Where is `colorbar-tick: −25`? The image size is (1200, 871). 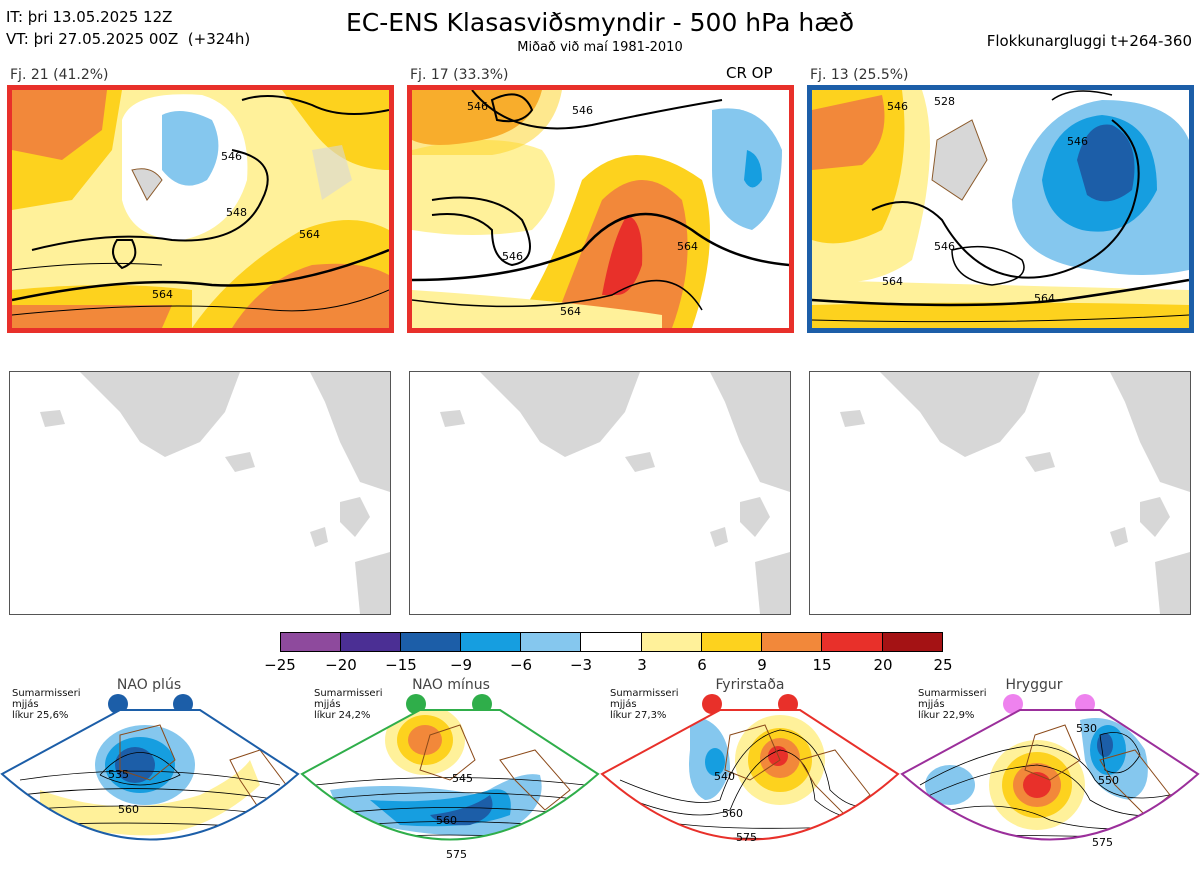 colorbar-tick: −25 is located at coordinates (280, 665).